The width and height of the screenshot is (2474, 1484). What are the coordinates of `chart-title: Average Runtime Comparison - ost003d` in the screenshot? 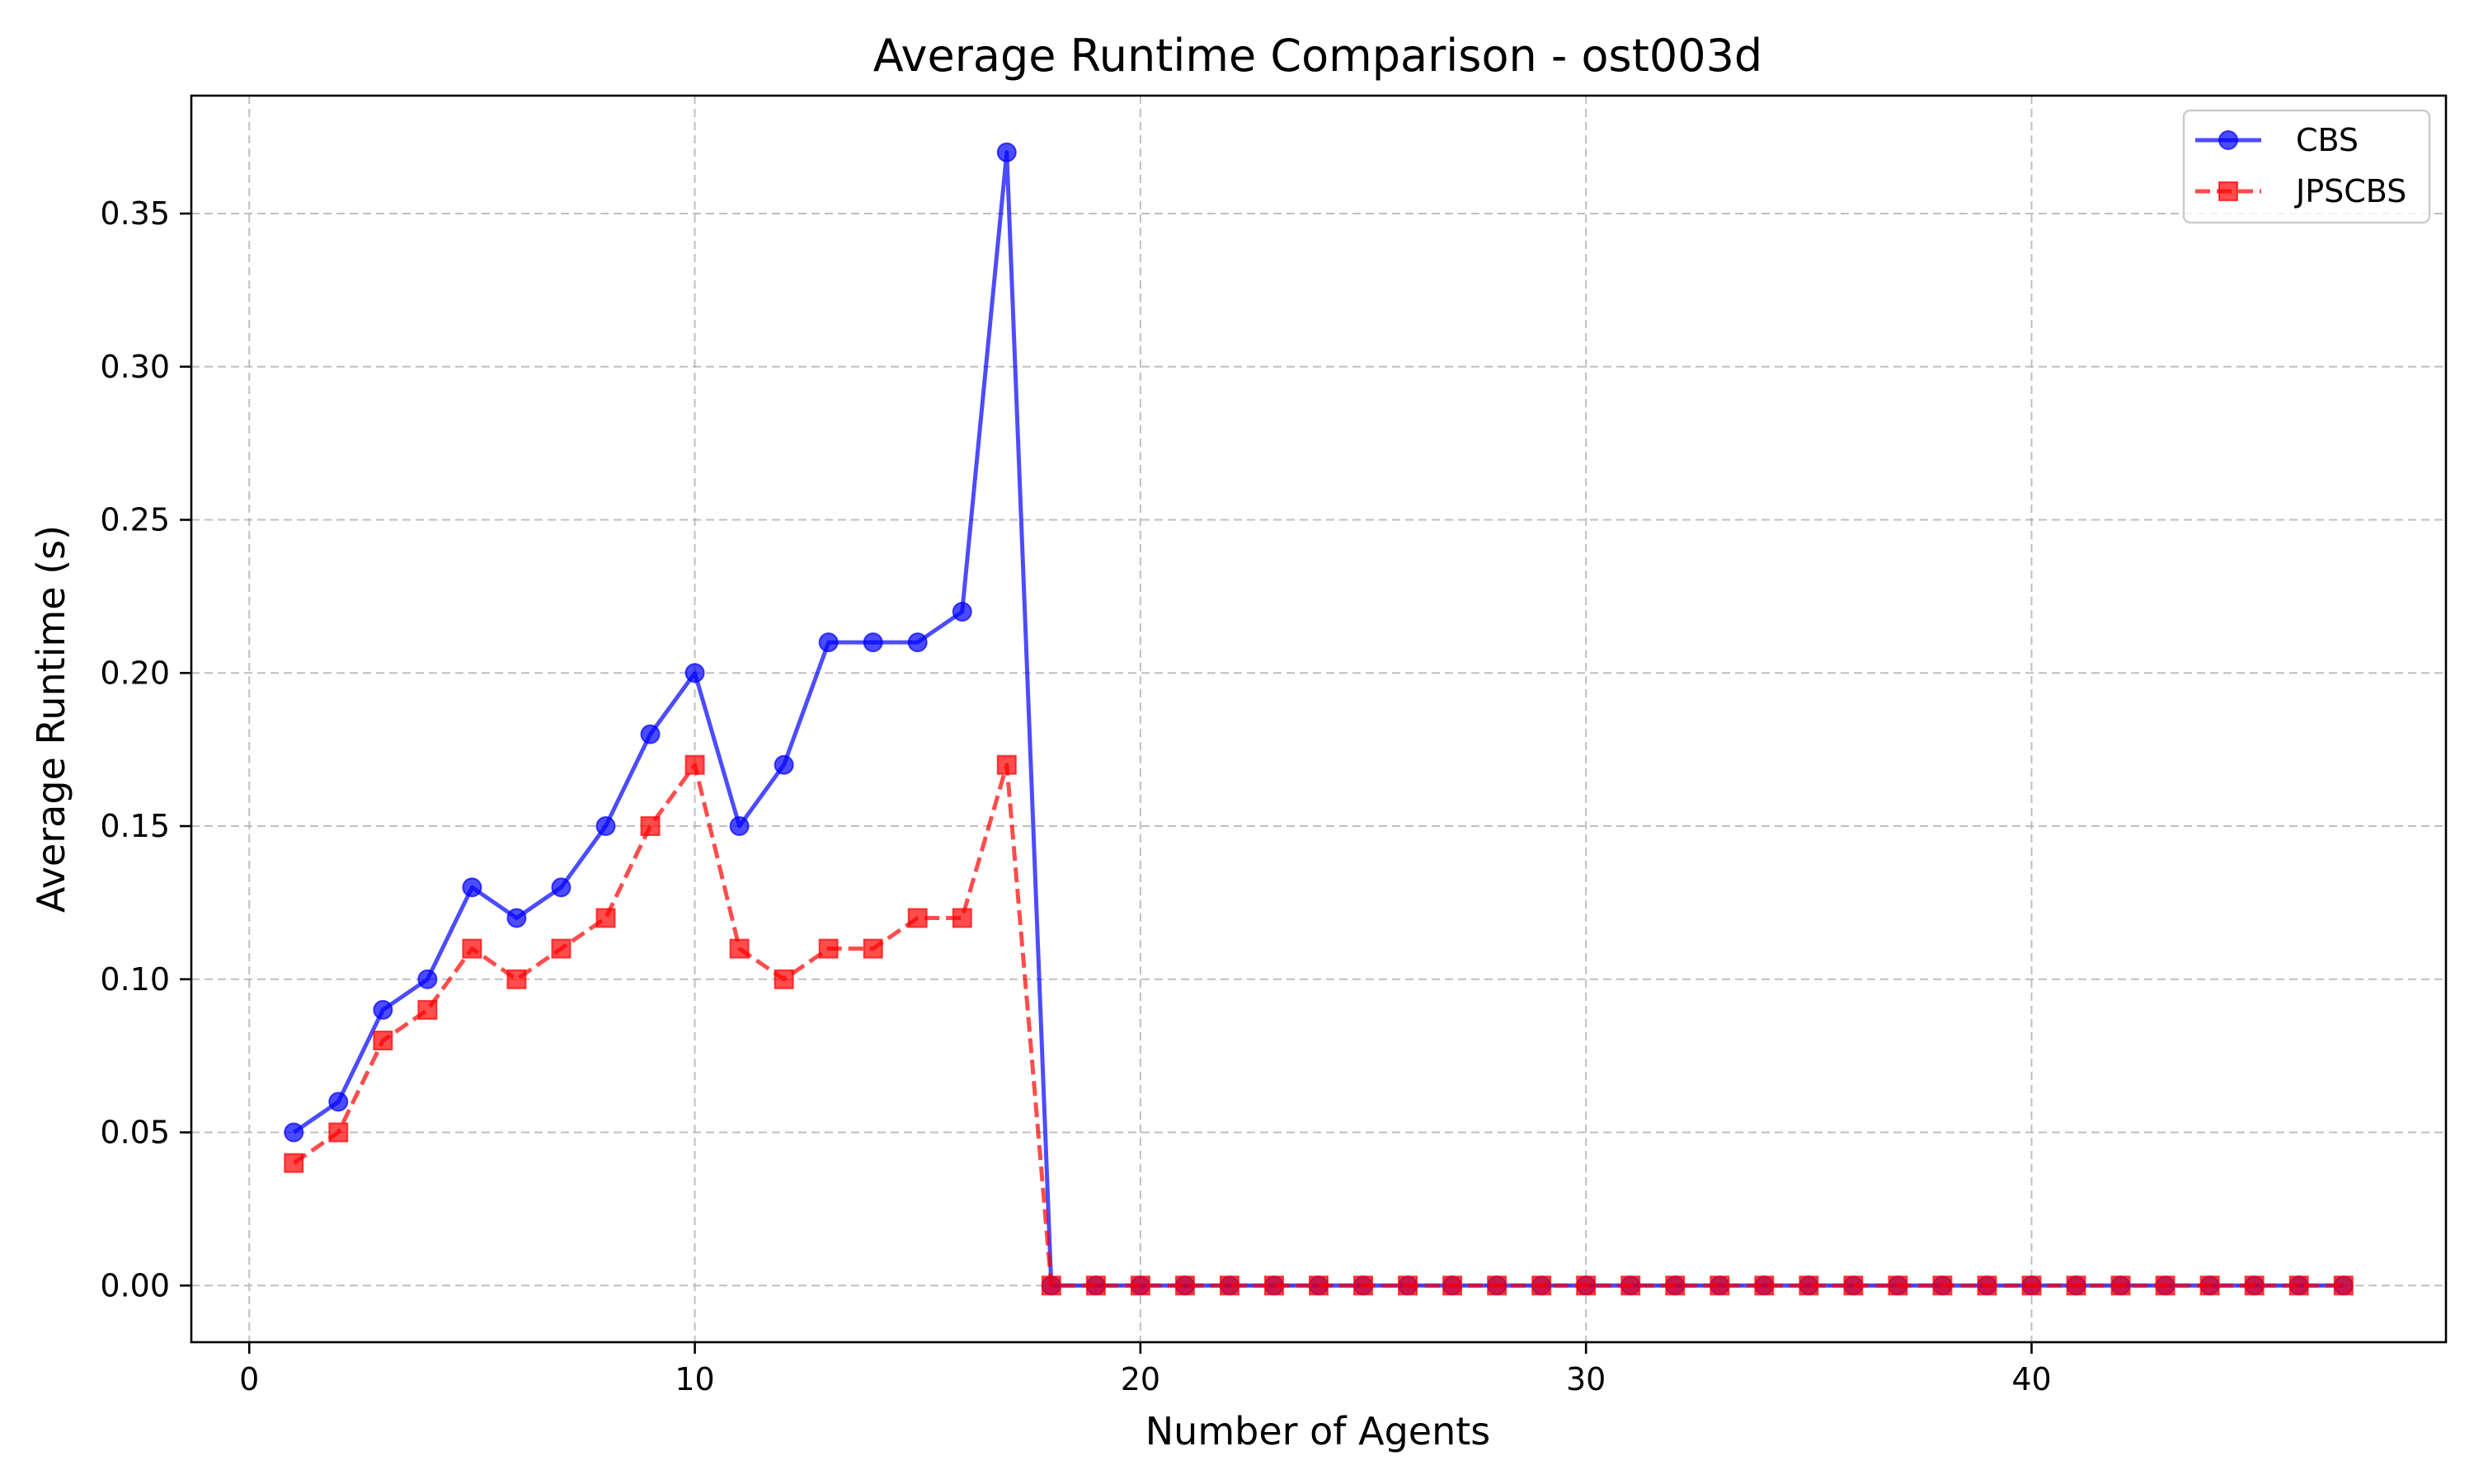 It's located at (1317, 56).